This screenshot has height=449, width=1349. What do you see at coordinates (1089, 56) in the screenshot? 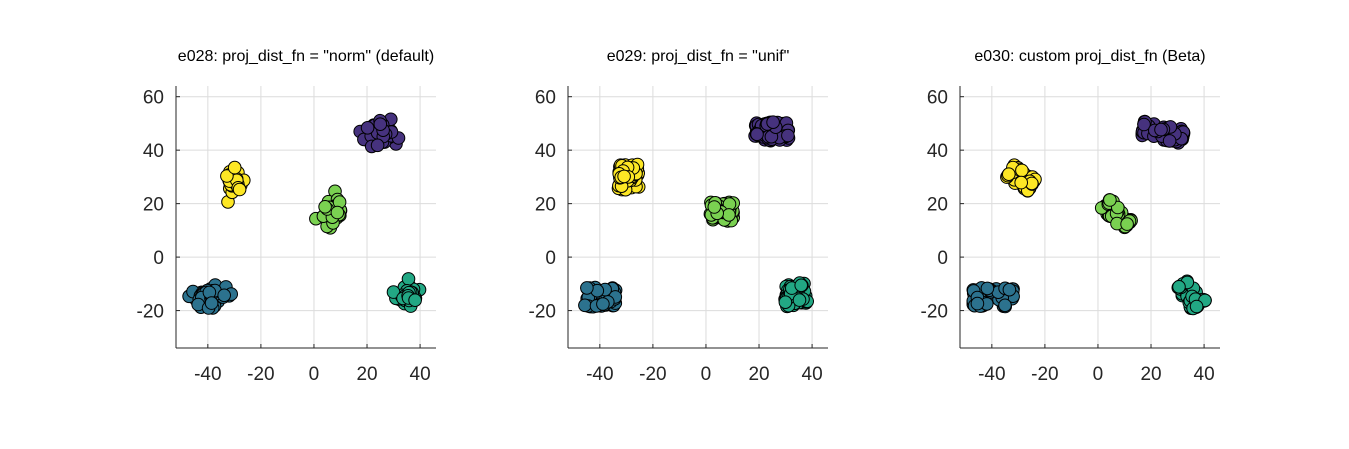
I see `chart-title: e030: custom proj_dist_fn (Beta)` at bounding box center [1089, 56].